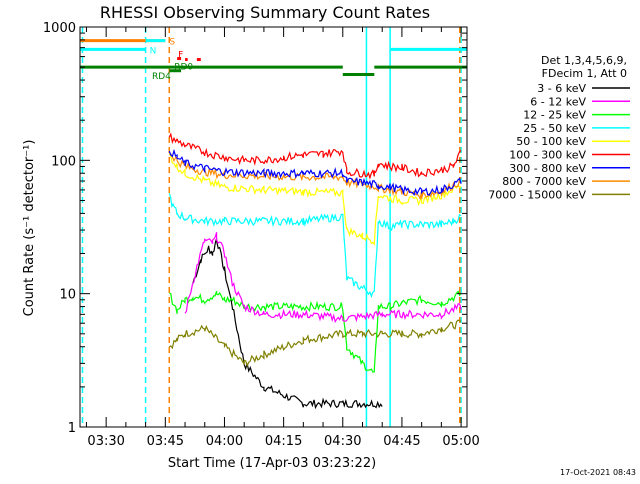  Describe the element at coordinates (558, 101) in the screenshot. I see `legend-entry-label: 6 - 12 keV` at that location.